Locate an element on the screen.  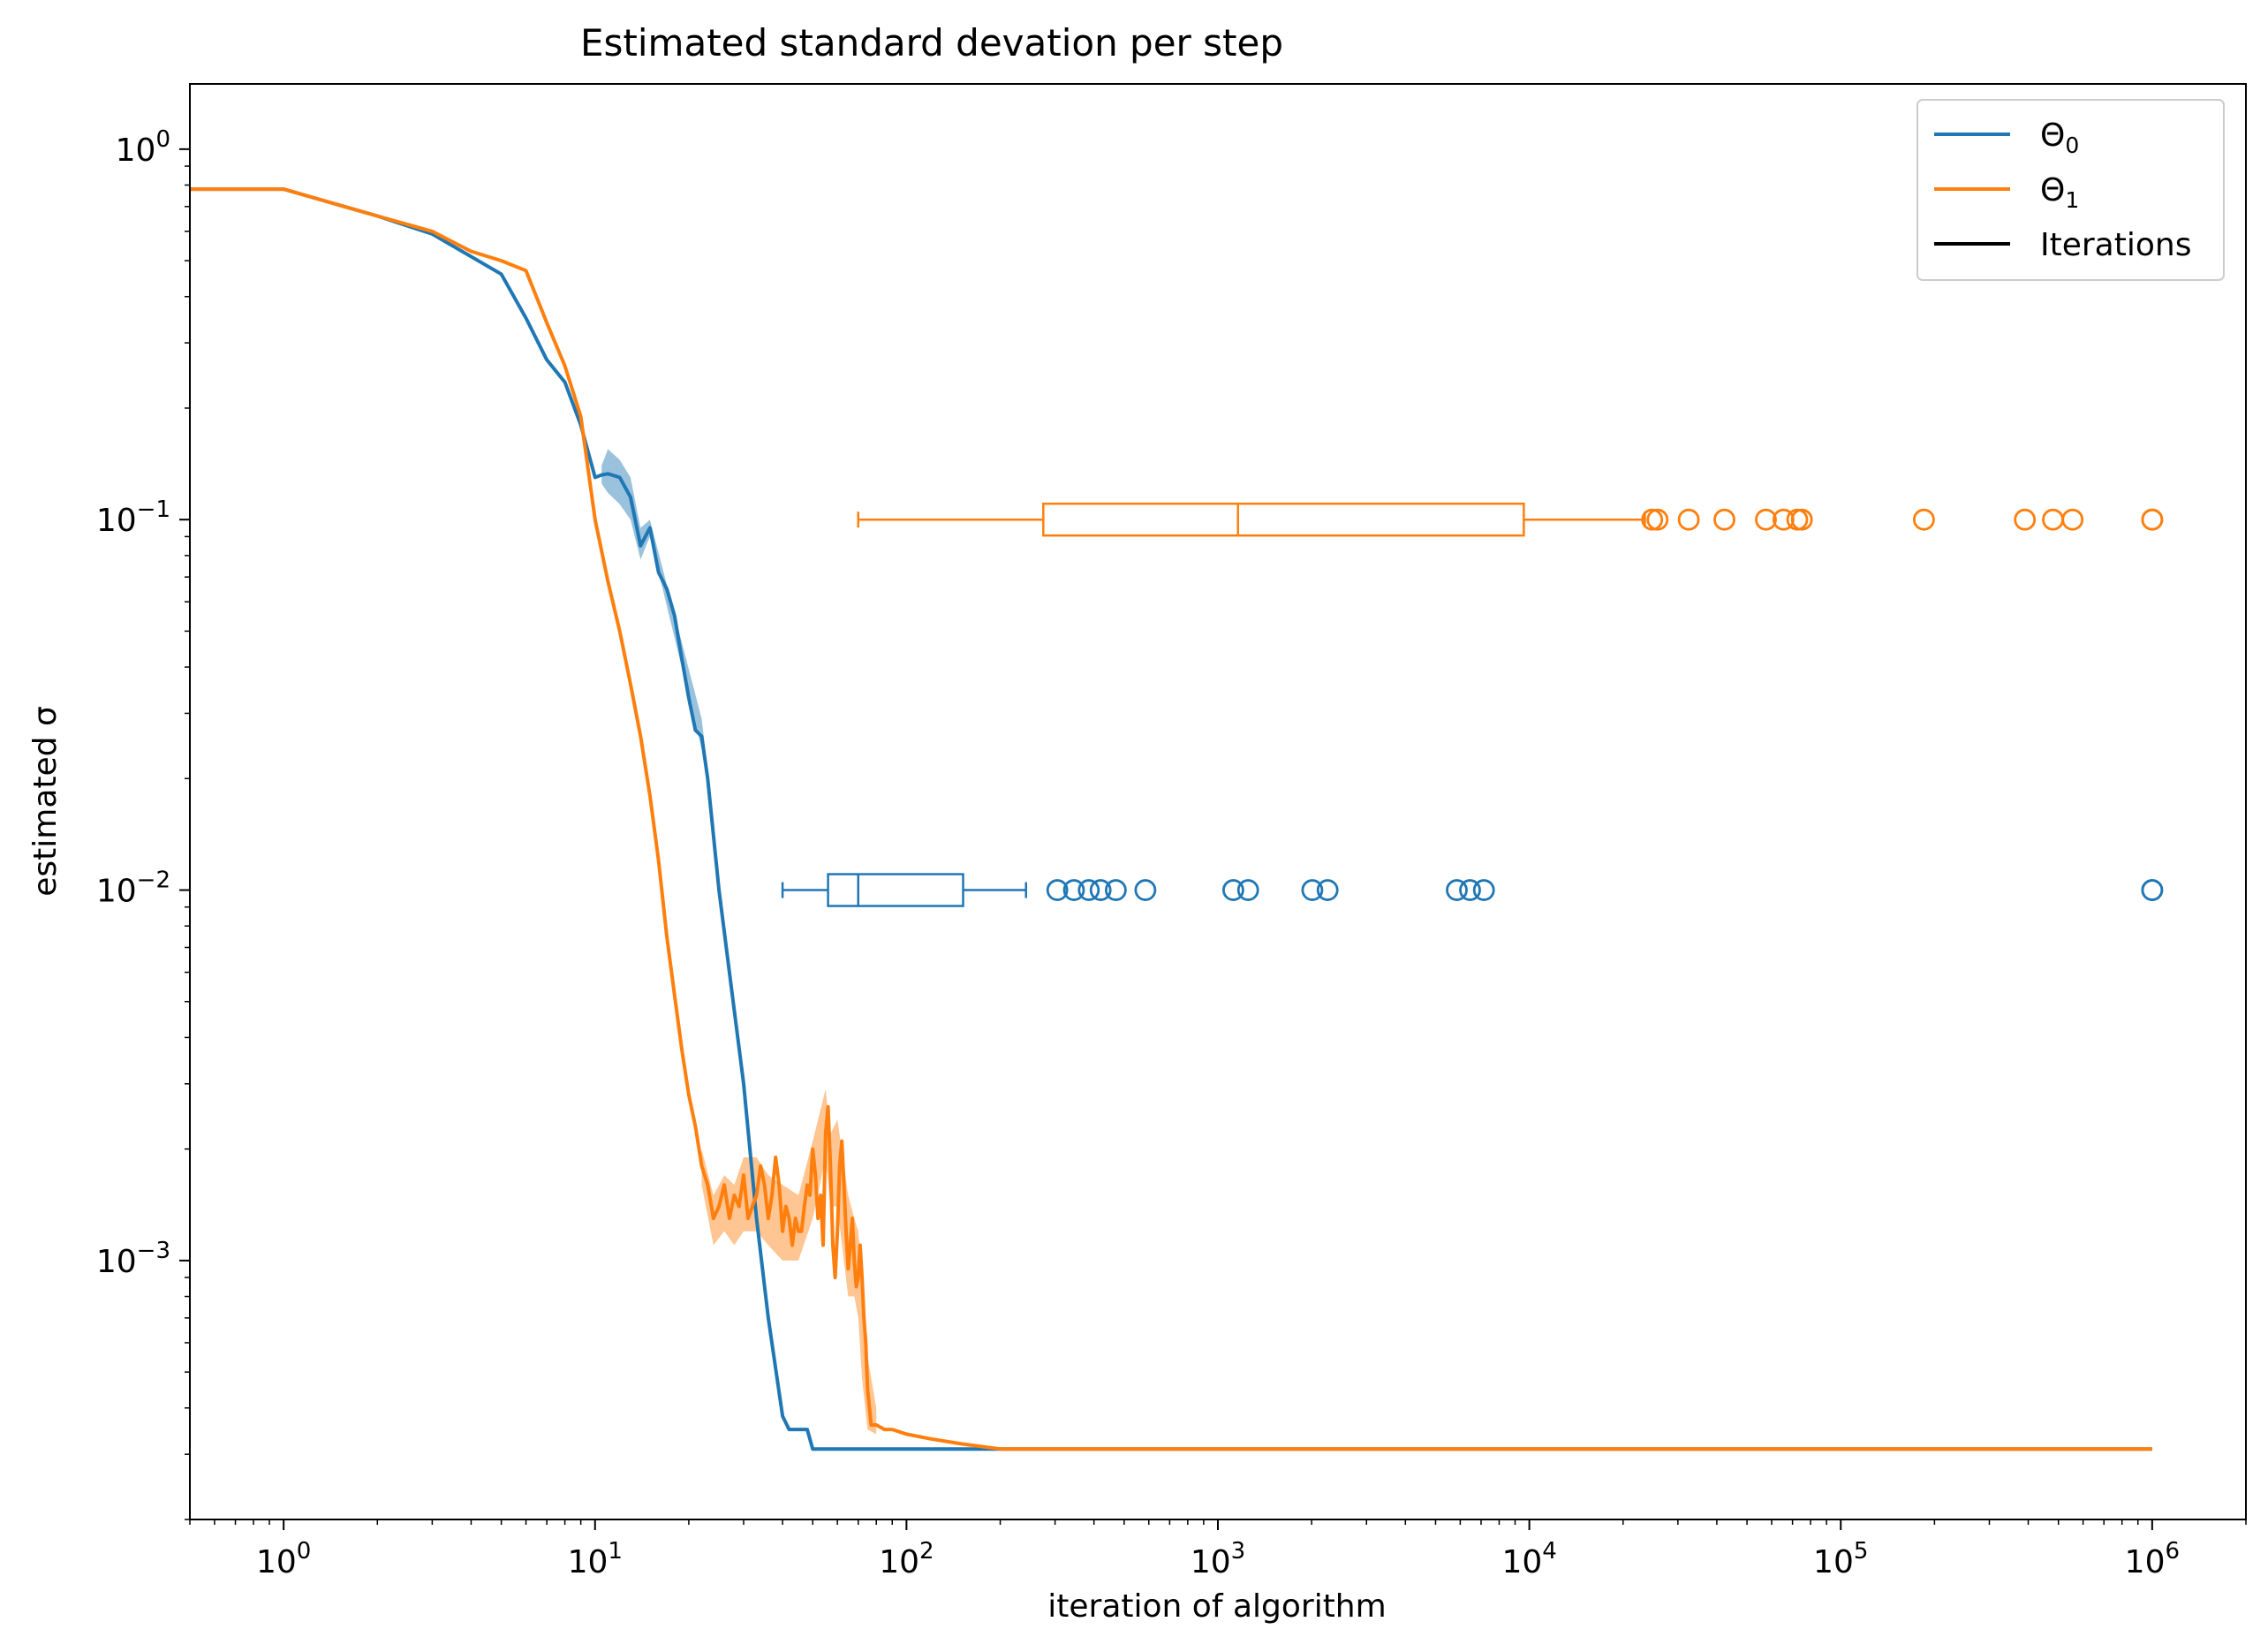
y-tick-label: 10⁰ is located at coordinates (143, 147).